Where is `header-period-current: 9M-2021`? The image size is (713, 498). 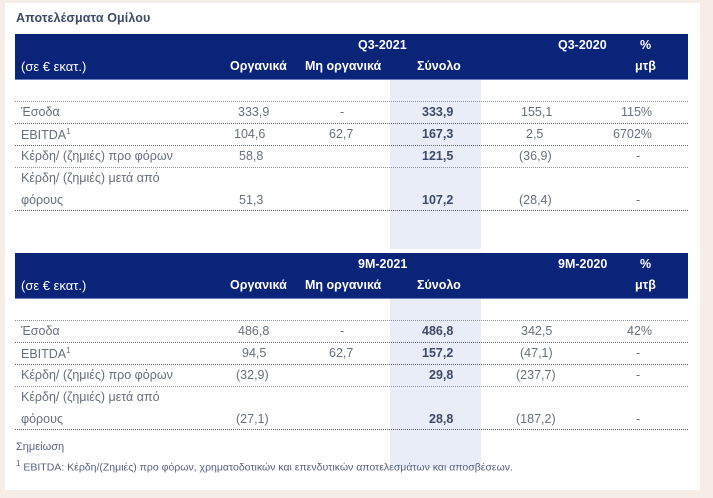 header-period-current: 9M-2021 is located at coordinates (383, 264).